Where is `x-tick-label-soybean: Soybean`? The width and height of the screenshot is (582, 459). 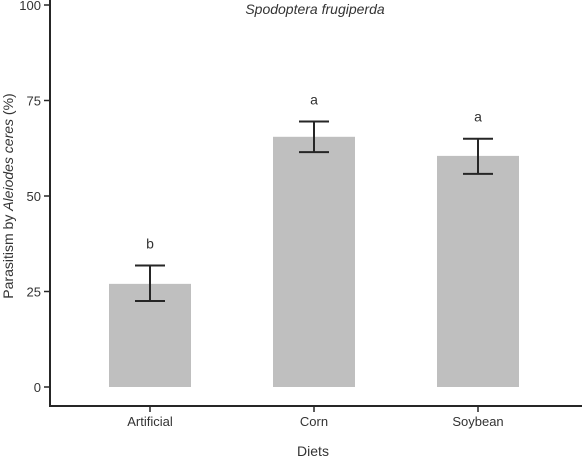 x-tick-label-soybean: Soybean is located at coordinates (477, 421).